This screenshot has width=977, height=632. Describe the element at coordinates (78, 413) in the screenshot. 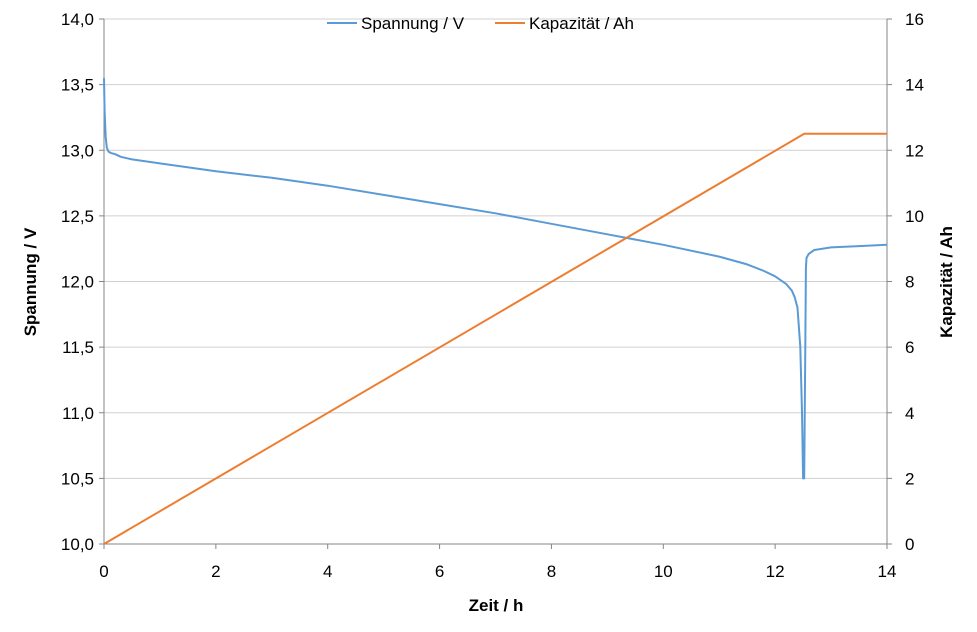

I see `y-left-tick-label: 11,0` at that location.